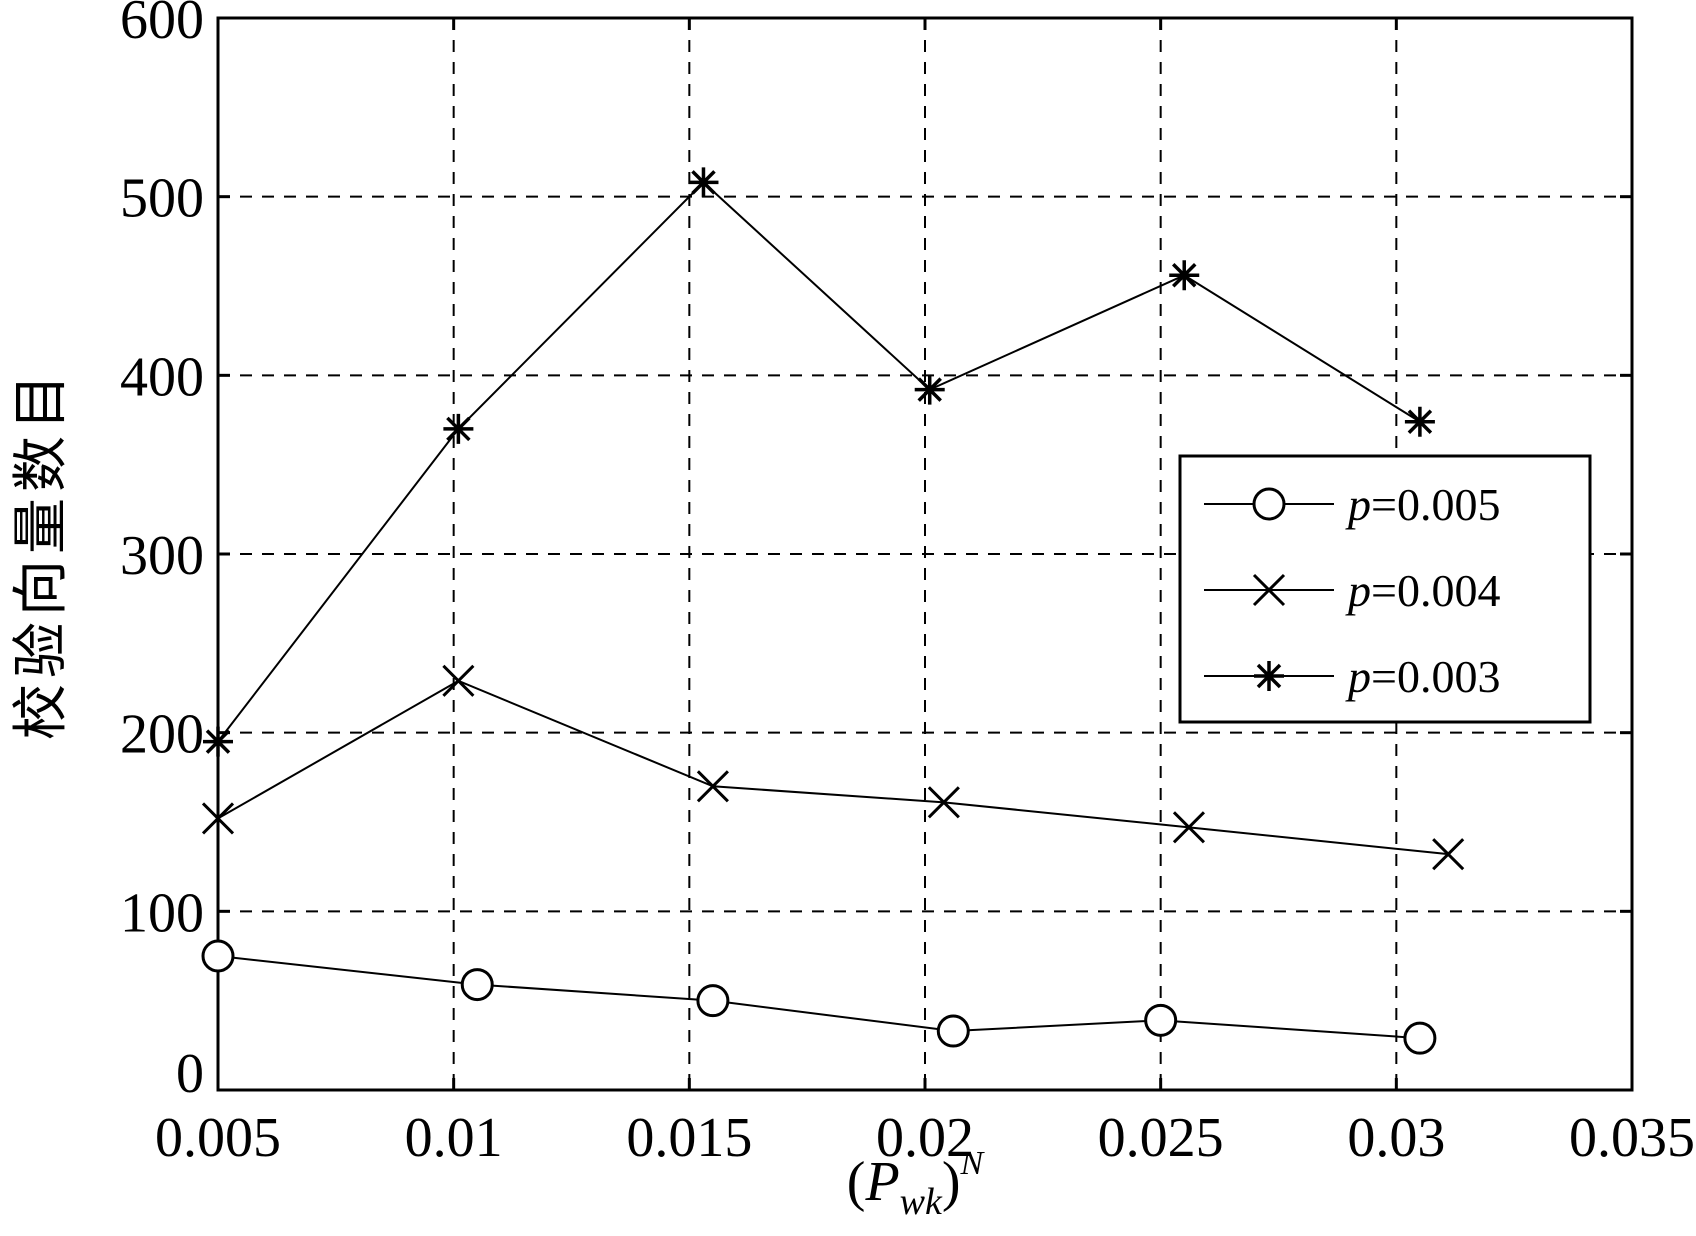  I want to click on series-circle, so click(819, 997).